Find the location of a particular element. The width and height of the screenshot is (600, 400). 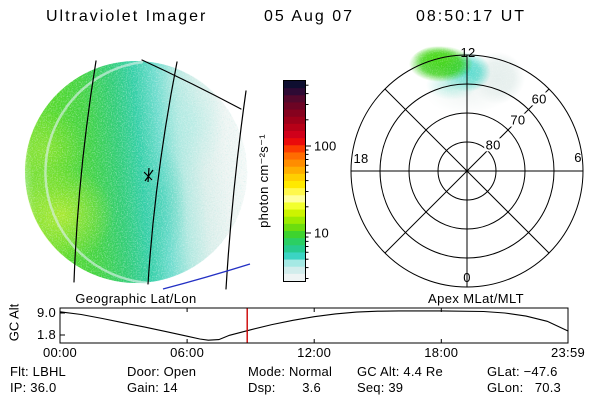

telemetry-seq: Seq: 39 is located at coordinates (380, 387).